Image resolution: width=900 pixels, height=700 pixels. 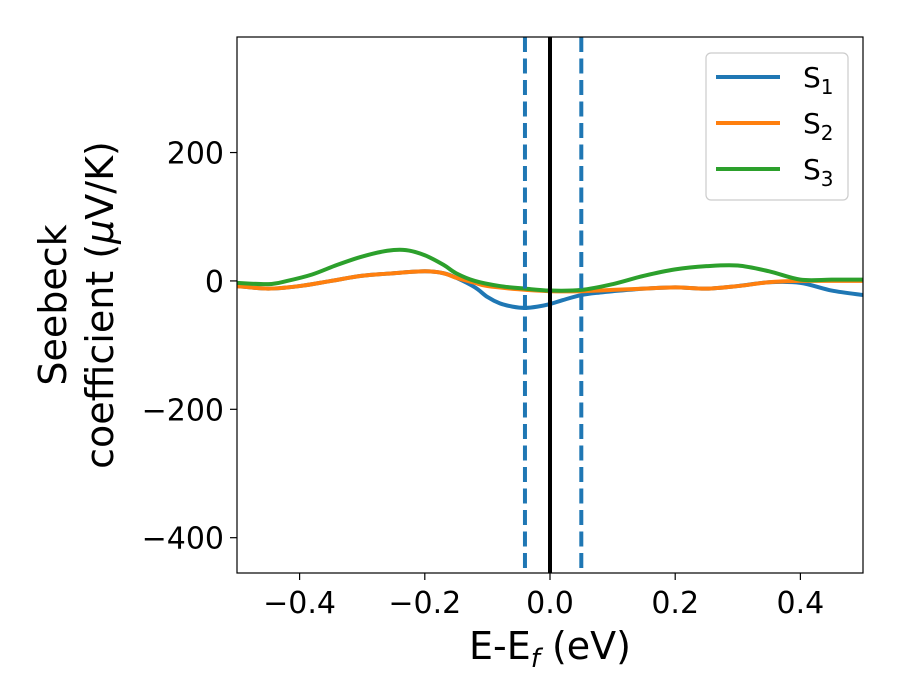 I want to click on y-tick-label: −200, so click(x=183, y=410).